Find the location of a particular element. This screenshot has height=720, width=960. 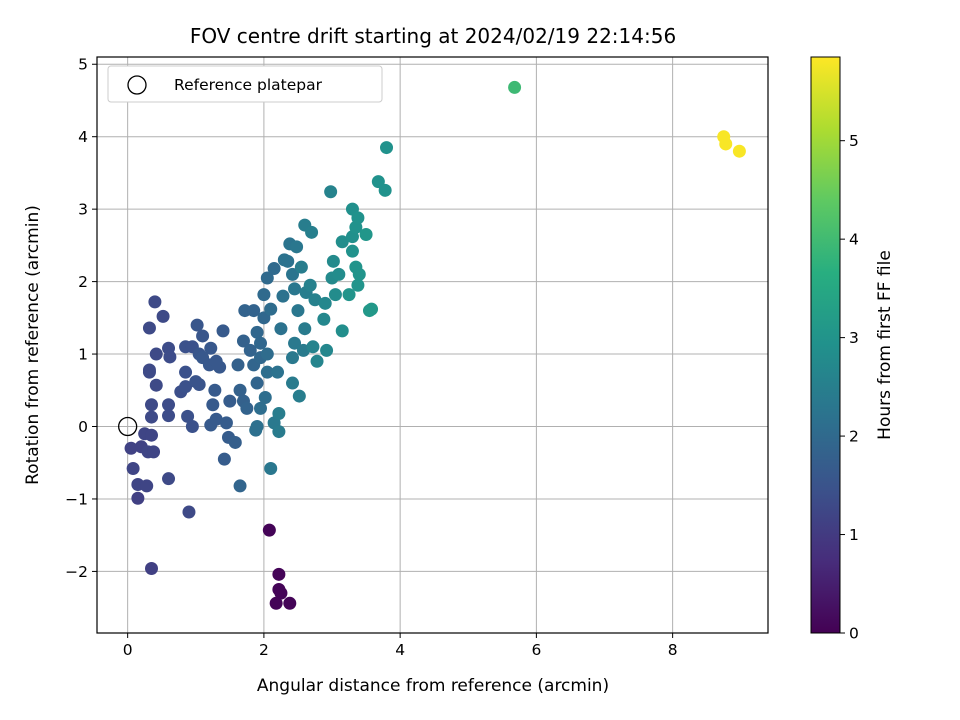

y-axis-ticks: −2 −1 0 1 2 3 4 5 is located at coordinates (81, 318).